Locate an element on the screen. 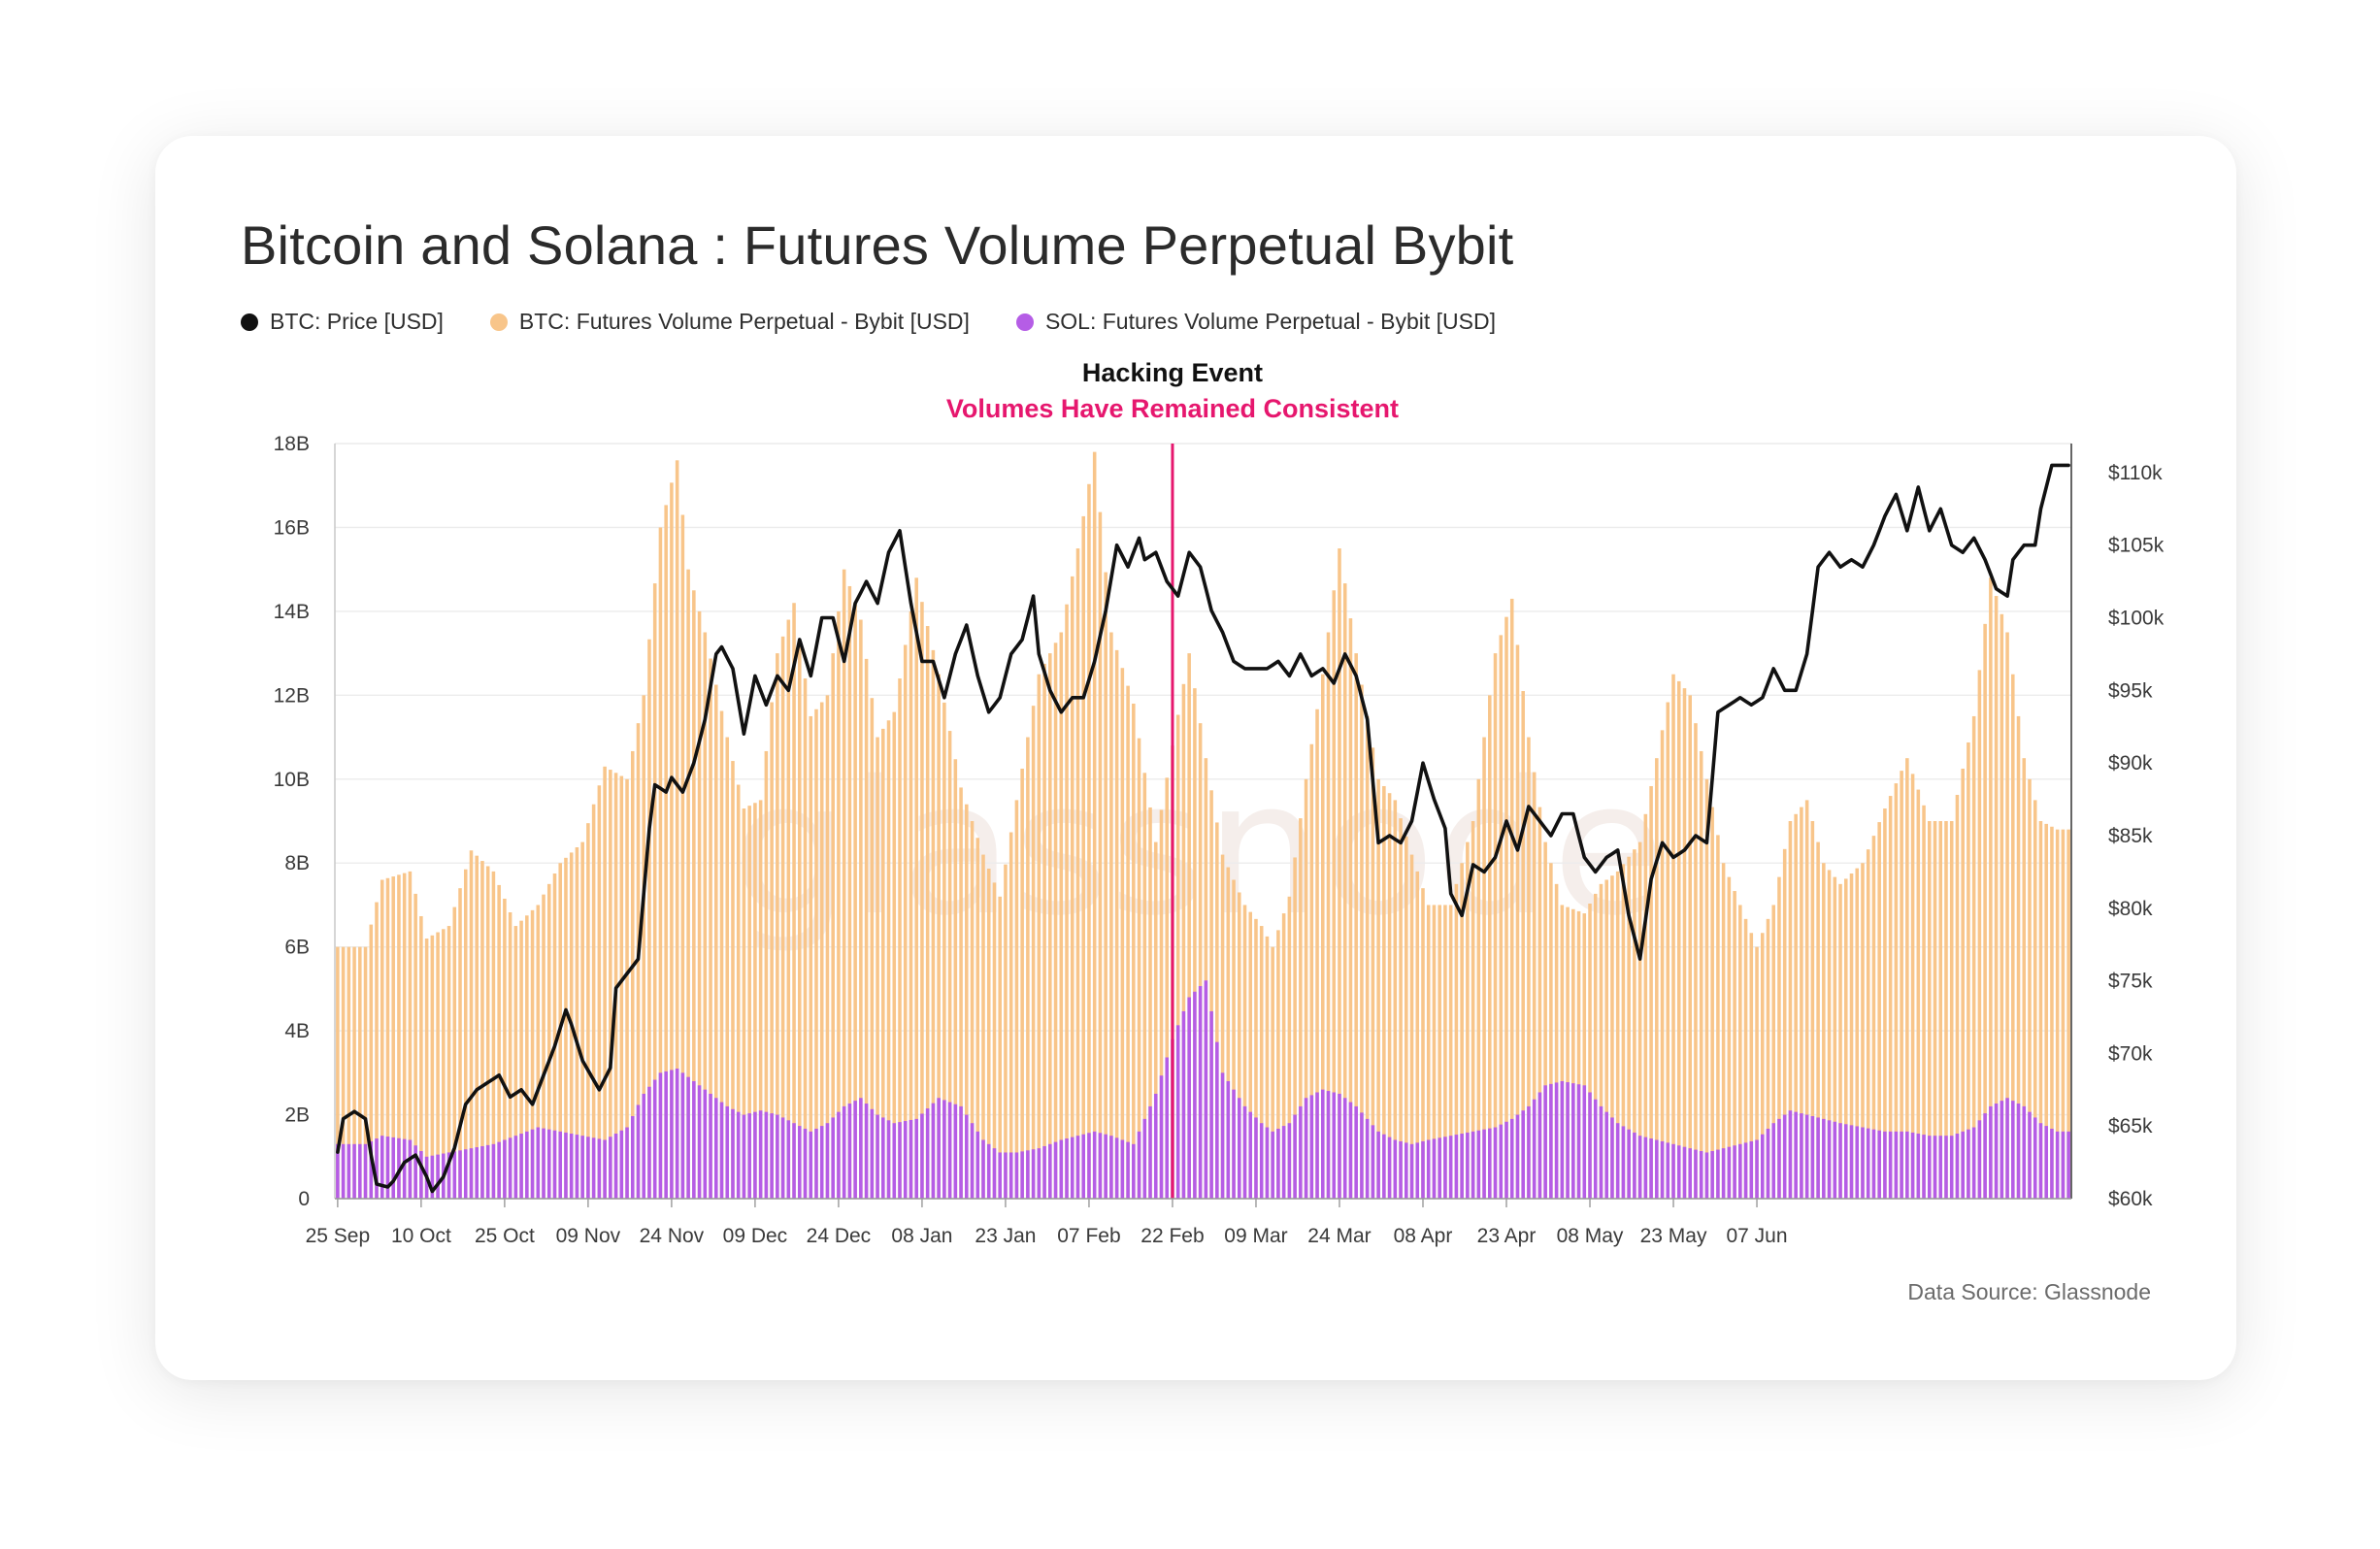  x-tick-label: 09 Dec is located at coordinates (755, 1236).